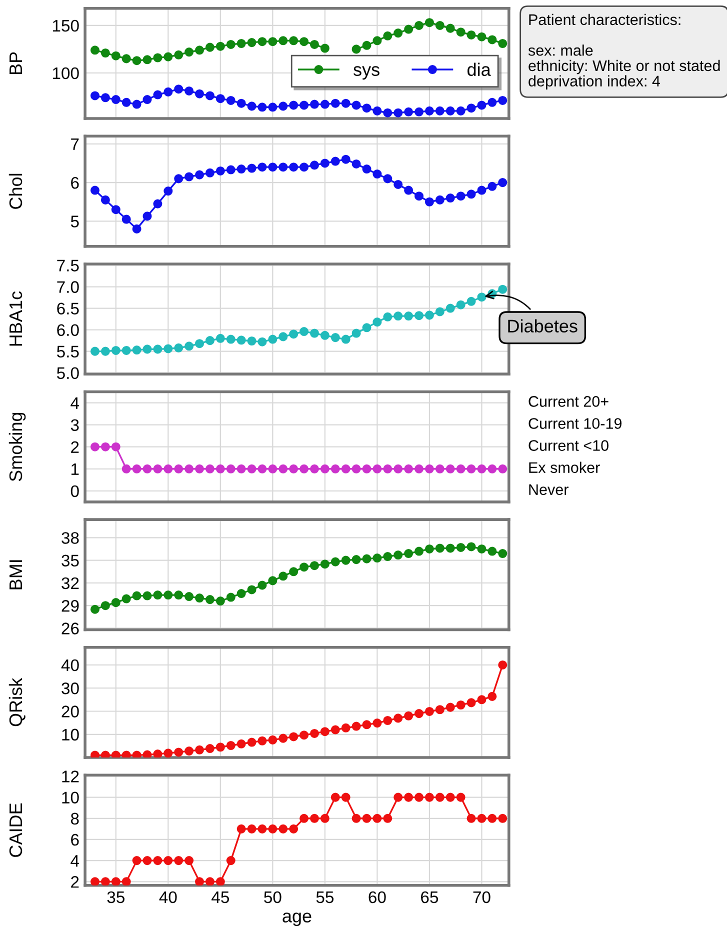 The height and width of the screenshot is (929, 727). I want to click on x-tick-label: 65, so click(429, 897).